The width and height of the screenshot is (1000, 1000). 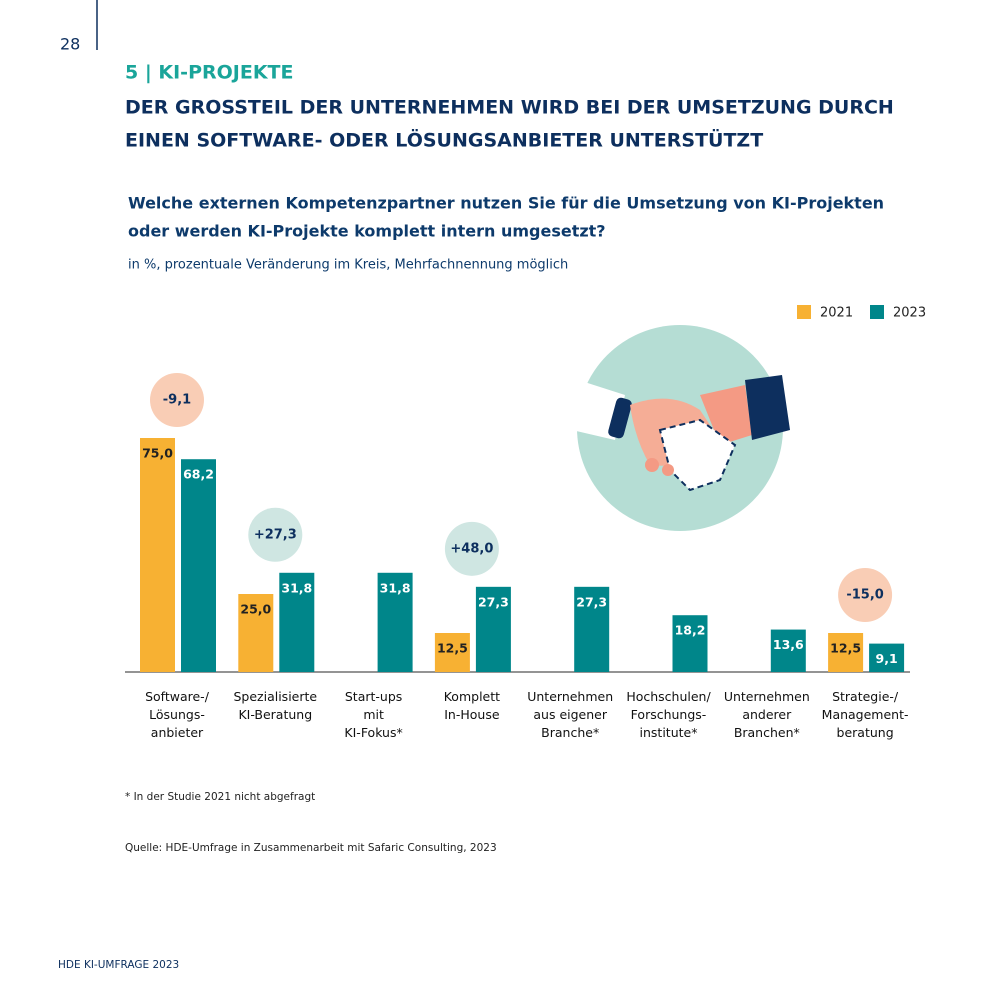 I want to click on x-tick-label: Hochschulen/Forschungs-institute*, so click(x=668, y=714).